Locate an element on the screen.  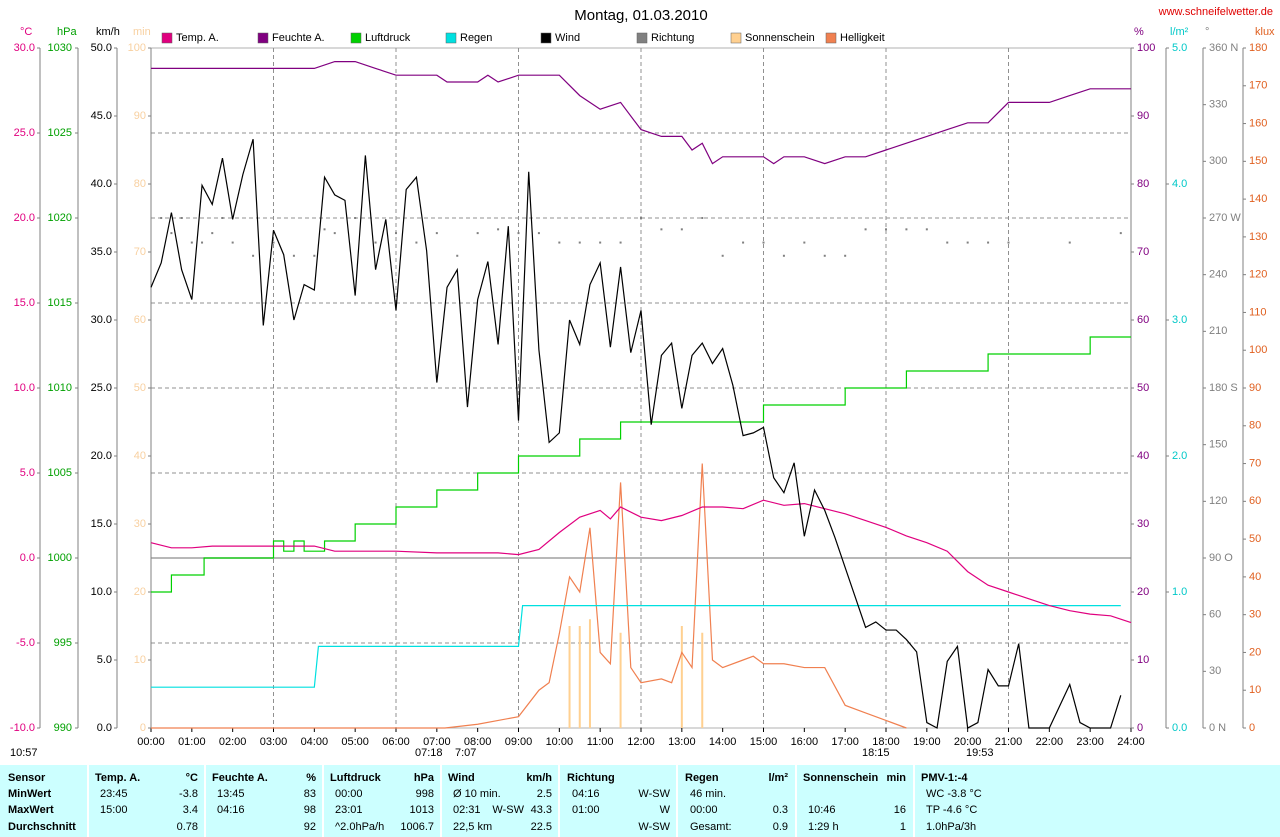
series-line is located at coordinates (641, 113).